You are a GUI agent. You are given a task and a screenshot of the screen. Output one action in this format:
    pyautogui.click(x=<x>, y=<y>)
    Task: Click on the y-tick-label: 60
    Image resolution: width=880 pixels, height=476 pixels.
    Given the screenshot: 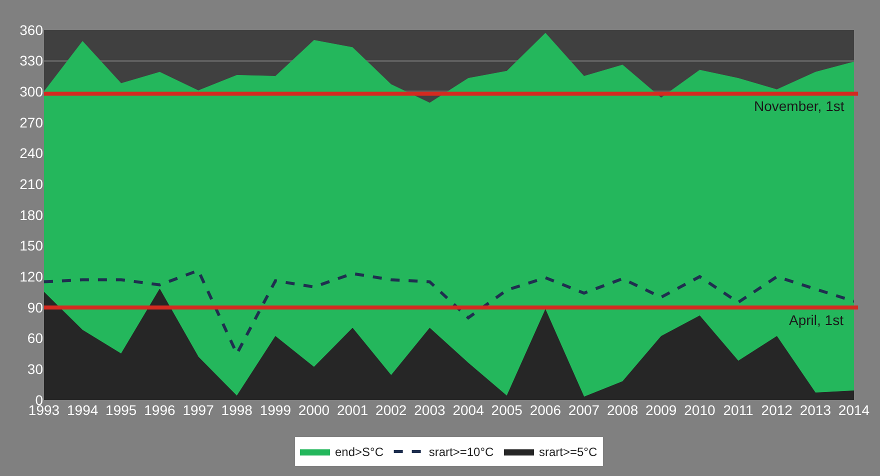 What is the action you would take?
    pyautogui.click(x=35, y=338)
    